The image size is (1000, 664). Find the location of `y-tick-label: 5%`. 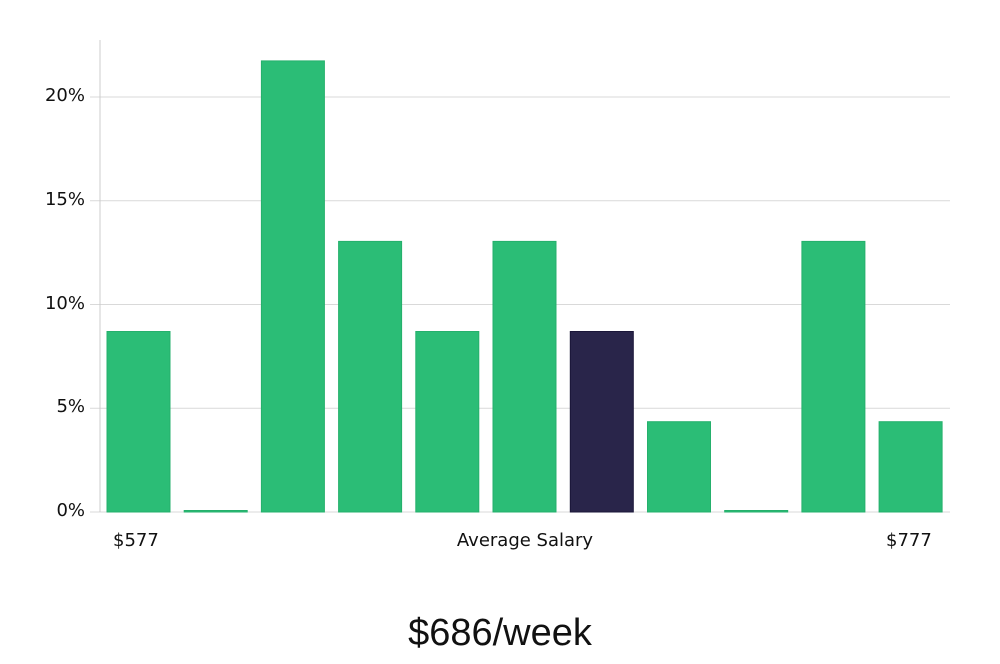

y-tick-label: 5% is located at coordinates (70, 407).